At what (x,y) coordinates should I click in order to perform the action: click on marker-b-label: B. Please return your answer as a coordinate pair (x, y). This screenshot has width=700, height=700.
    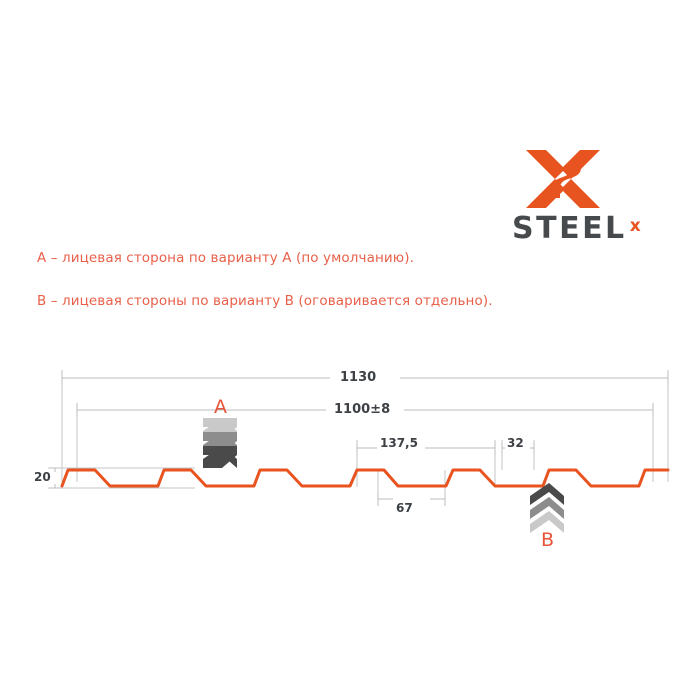
    Looking at the image, I should click on (548, 540).